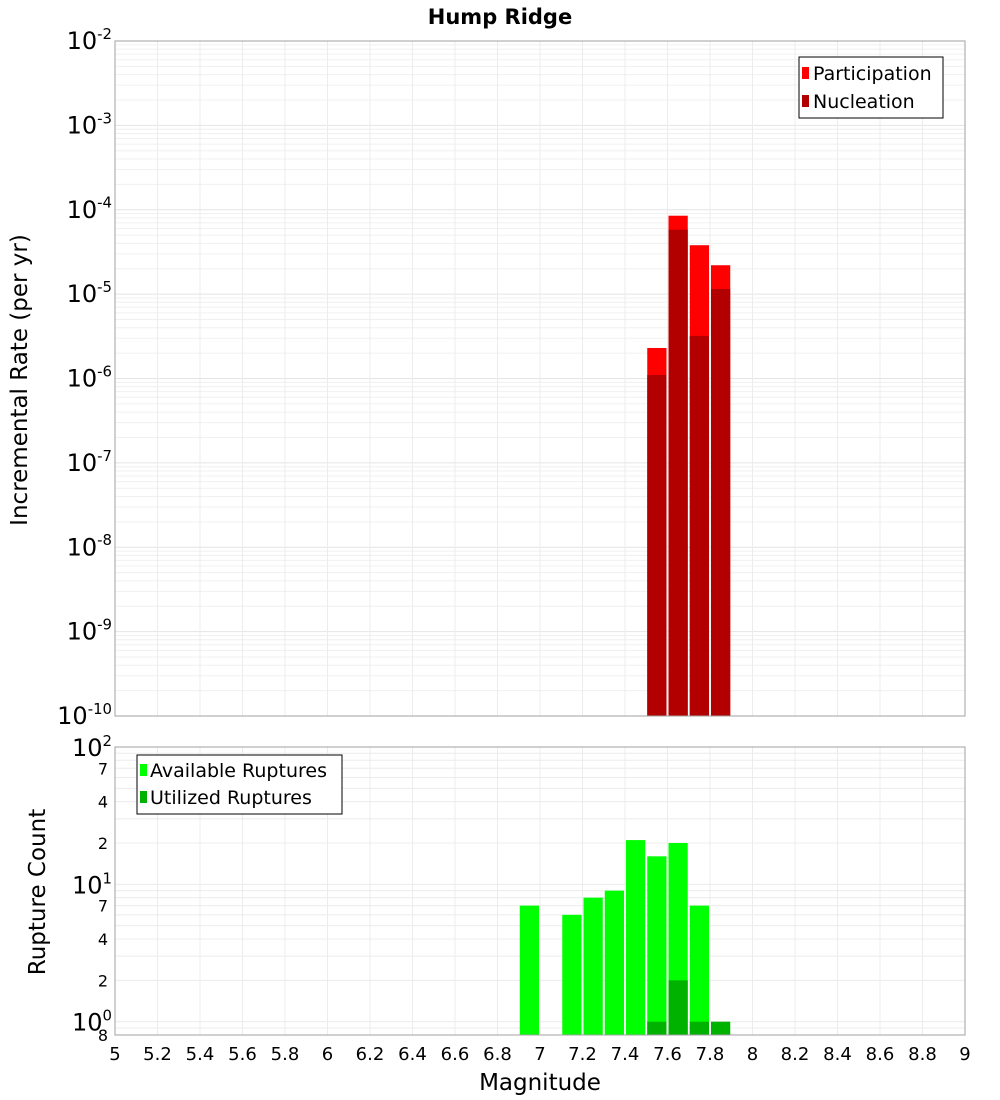  I want to click on x-tick-label: 6.4, so click(412, 1054).